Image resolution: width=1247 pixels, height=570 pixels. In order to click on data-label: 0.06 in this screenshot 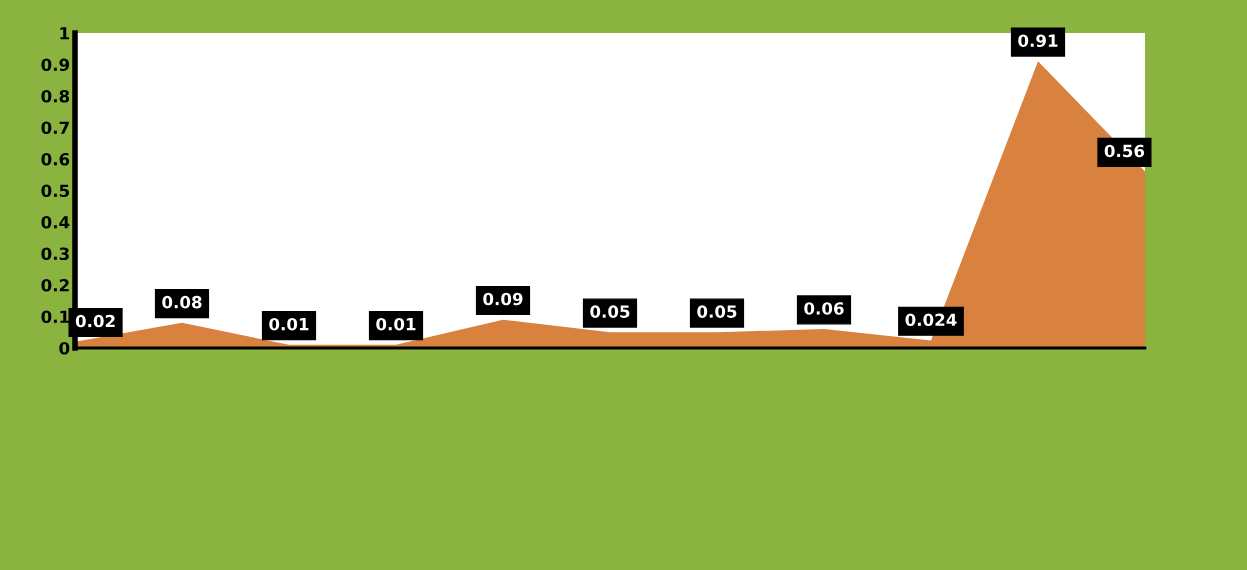, I will do `click(824, 308)`.